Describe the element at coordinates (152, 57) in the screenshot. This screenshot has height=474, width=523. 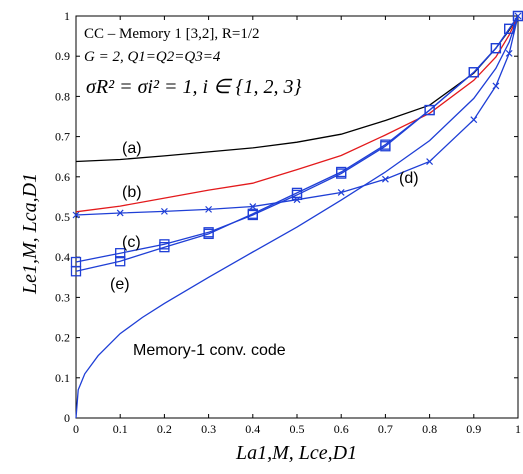
I see `title-line-2: G = 2, Q1=Q2=Q3=4` at that location.